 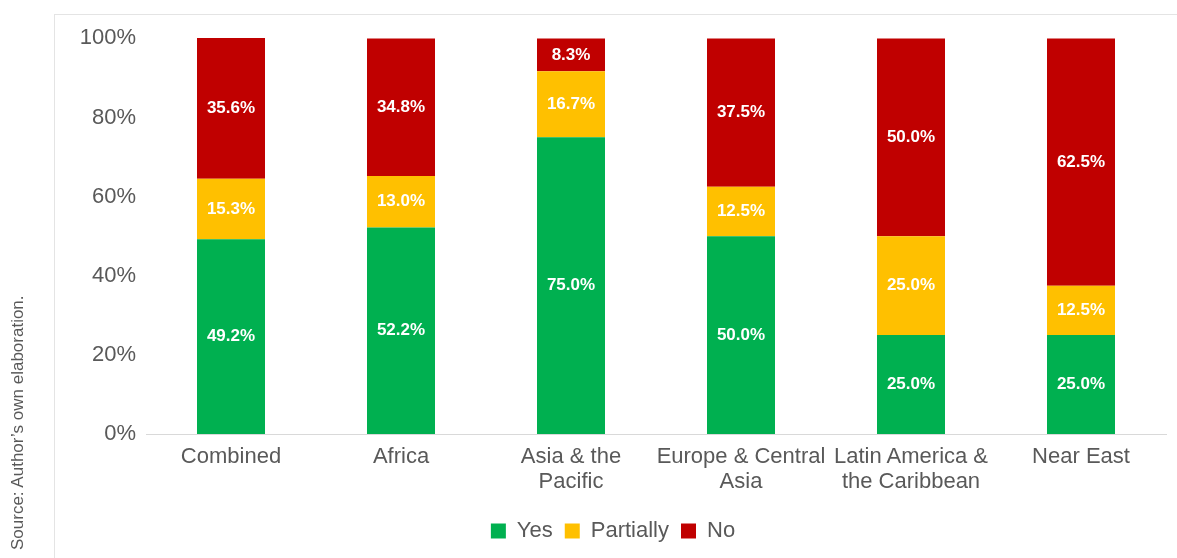 What do you see at coordinates (113, 274) in the screenshot?
I see `y-tick-label: 40%` at bounding box center [113, 274].